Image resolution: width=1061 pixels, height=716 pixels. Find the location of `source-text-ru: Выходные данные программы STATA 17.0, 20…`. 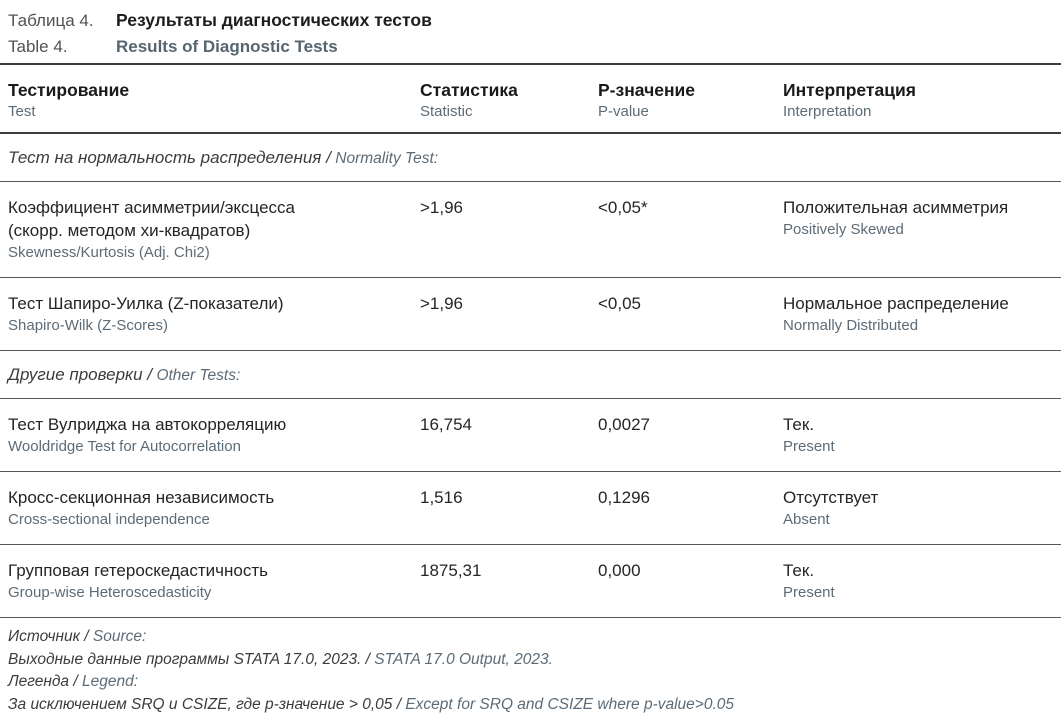

source-text-ru: Выходные данные программы STATA 17.0, 20… is located at coordinates (189, 659).